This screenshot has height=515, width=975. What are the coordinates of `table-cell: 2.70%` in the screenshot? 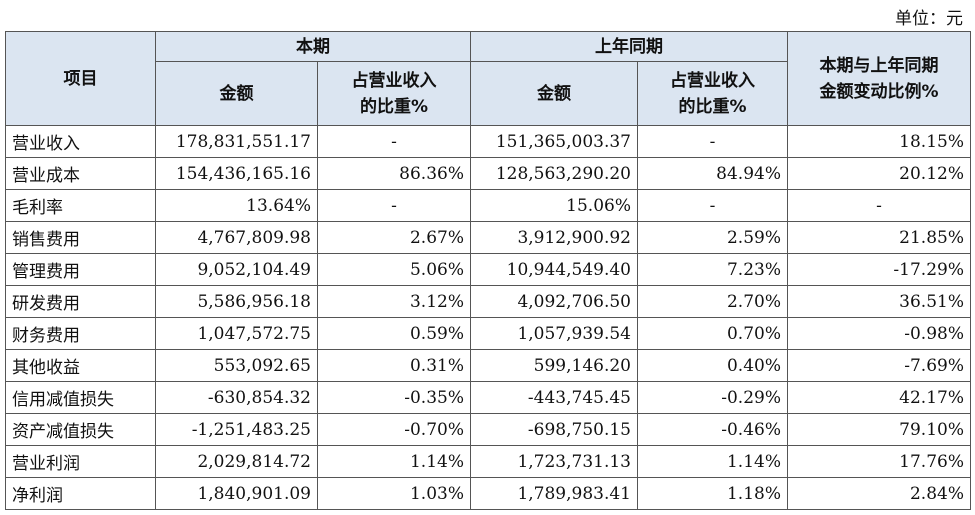 It's located at (712, 301).